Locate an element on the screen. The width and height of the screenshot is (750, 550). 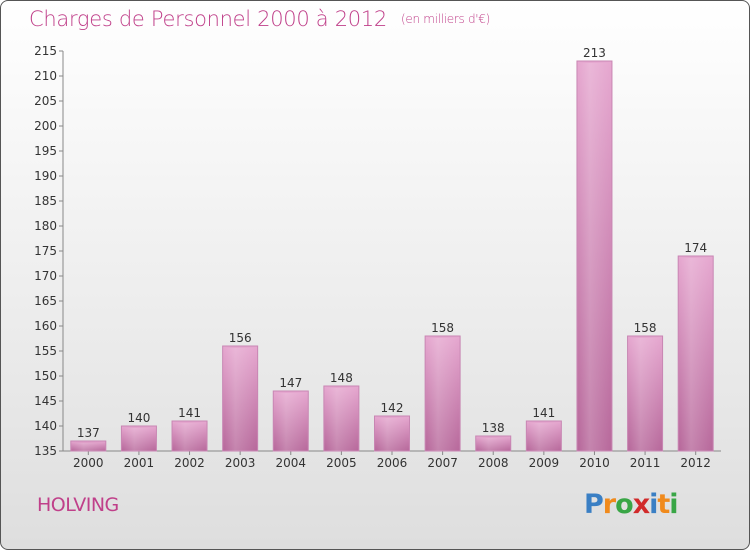
y-tick-label: 155 is located at coordinates (45, 351).